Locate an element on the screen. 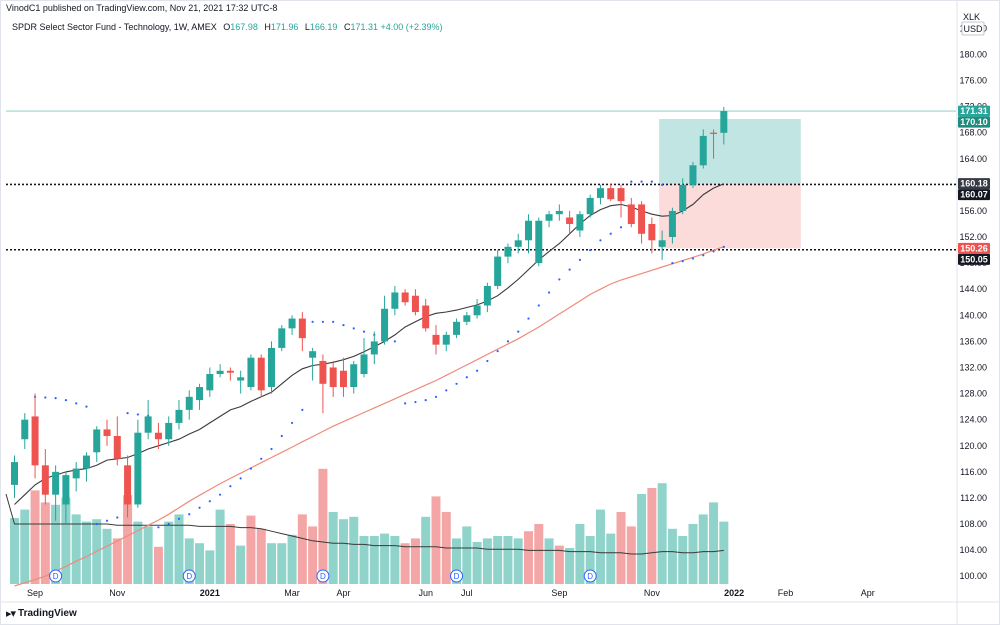  axis-top-label: XLK is located at coordinates (971, 17).